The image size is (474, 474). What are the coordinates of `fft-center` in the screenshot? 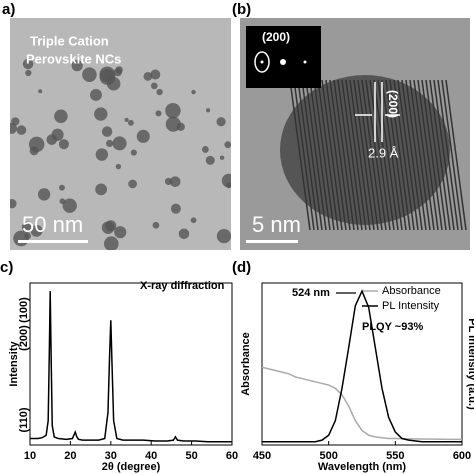 It's located at (283, 62).